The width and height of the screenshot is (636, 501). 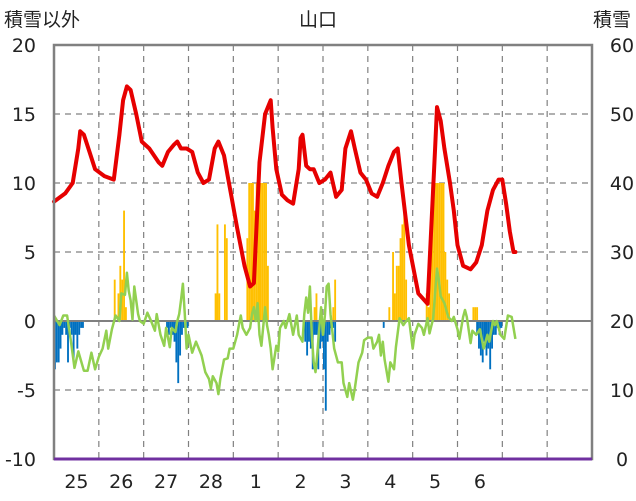 I want to click on date-label: 26, so click(x=121, y=482).